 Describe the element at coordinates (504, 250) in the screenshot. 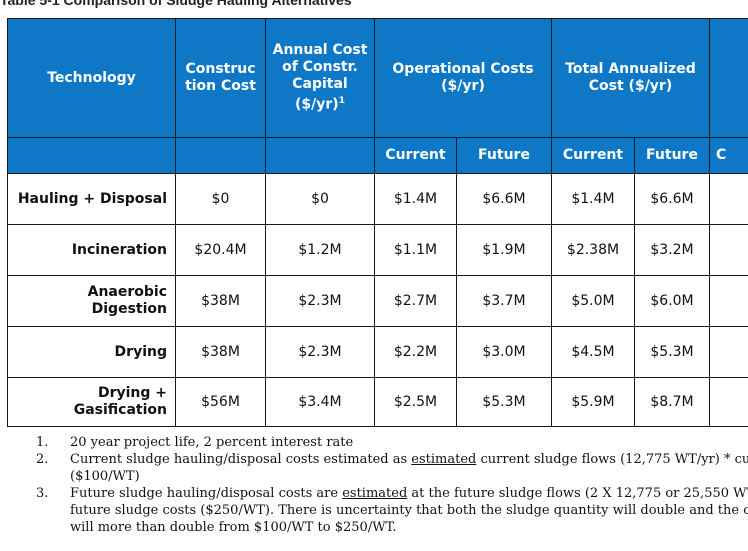

I see `op-future-cell: $1.9M` at that location.